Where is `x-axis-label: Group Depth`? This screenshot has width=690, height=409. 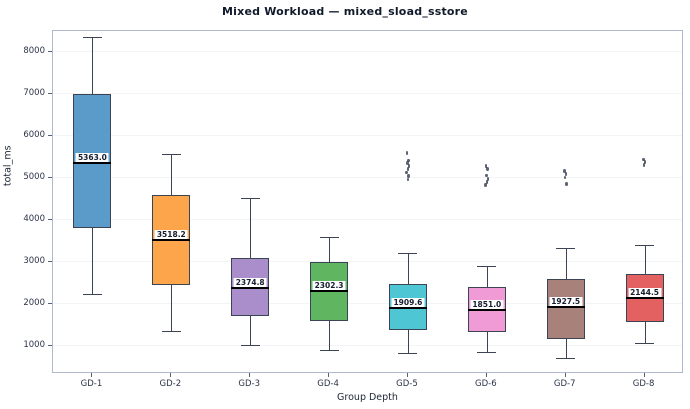
x-axis-label: Group Depth is located at coordinates (367, 397).